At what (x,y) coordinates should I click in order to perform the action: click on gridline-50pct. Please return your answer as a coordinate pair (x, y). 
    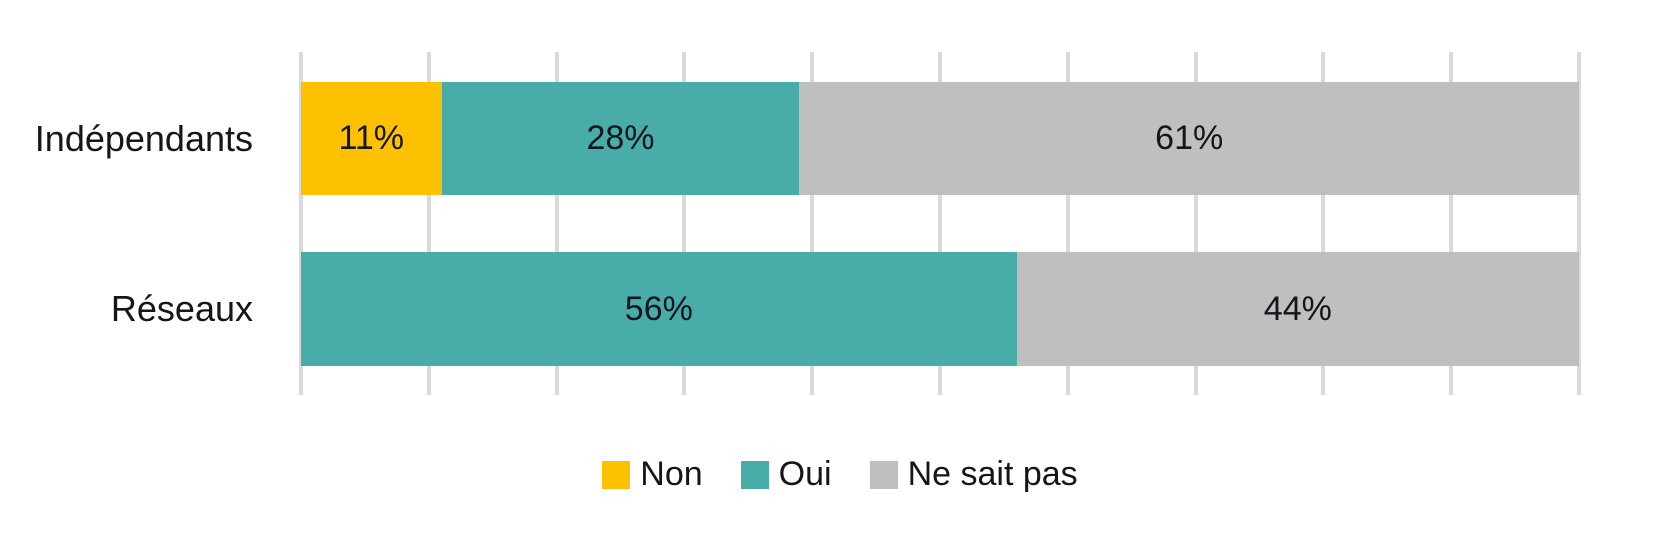
    Looking at the image, I should click on (940, 223).